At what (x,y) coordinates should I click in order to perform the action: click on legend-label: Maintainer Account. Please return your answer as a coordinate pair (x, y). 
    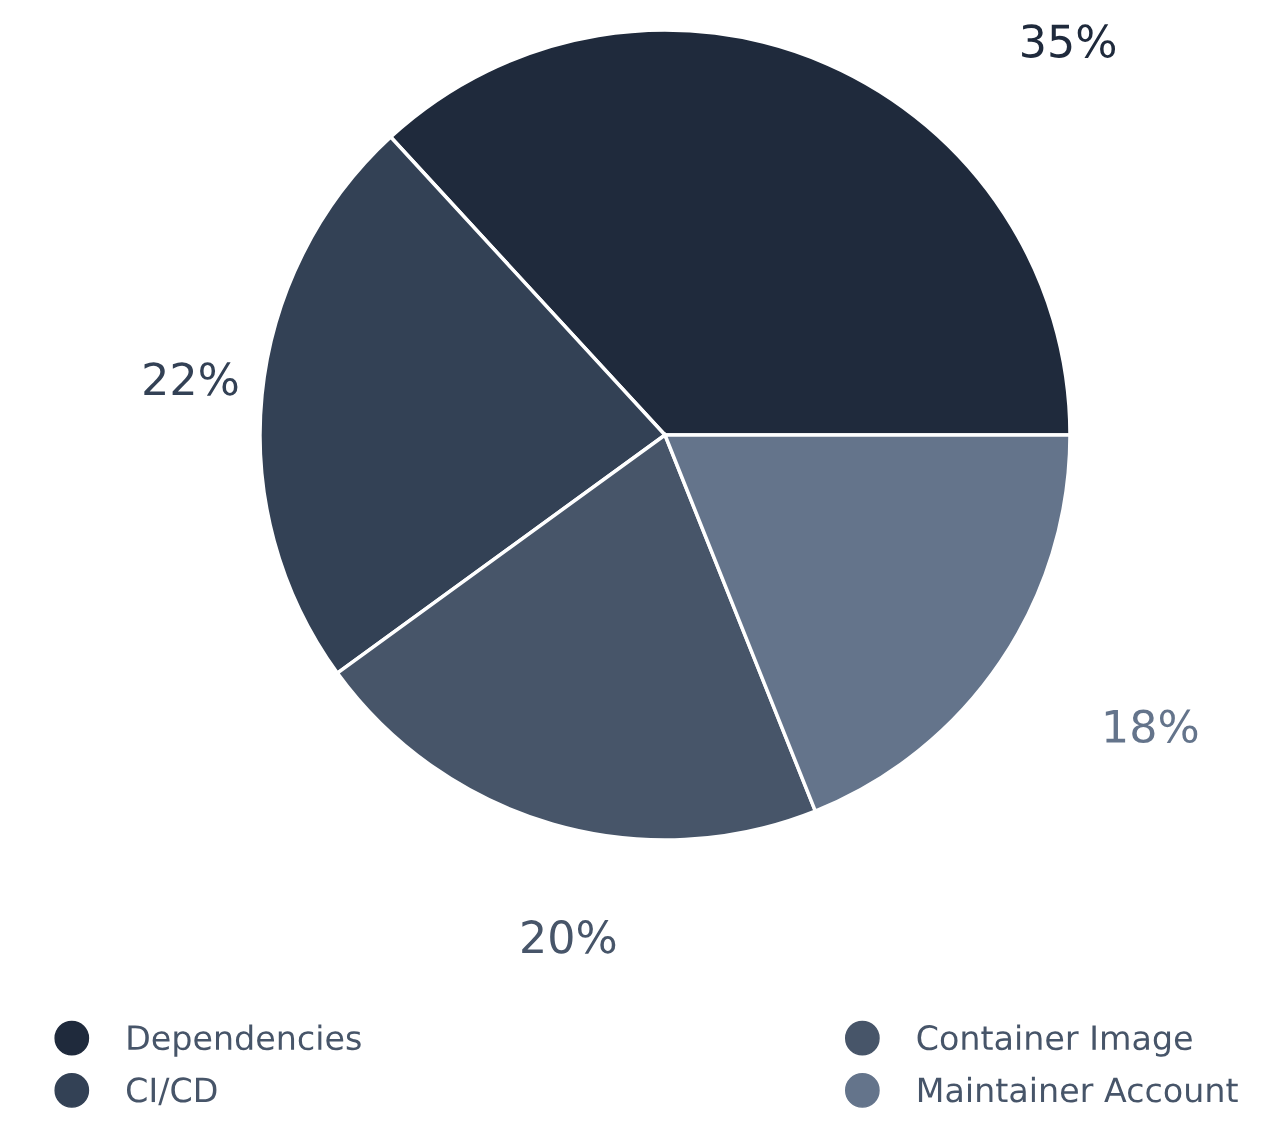
    Looking at the image, I should click on (1078, 1089).